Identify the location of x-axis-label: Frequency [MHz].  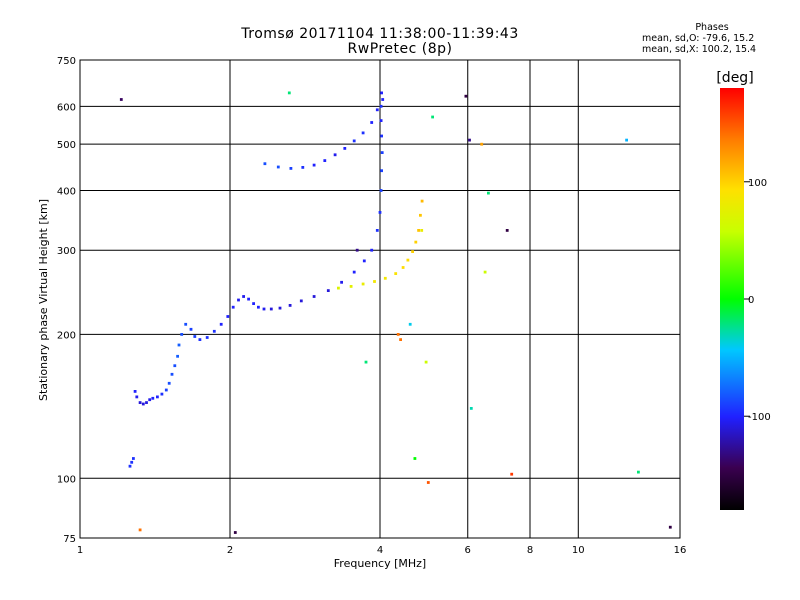
(380, 563).